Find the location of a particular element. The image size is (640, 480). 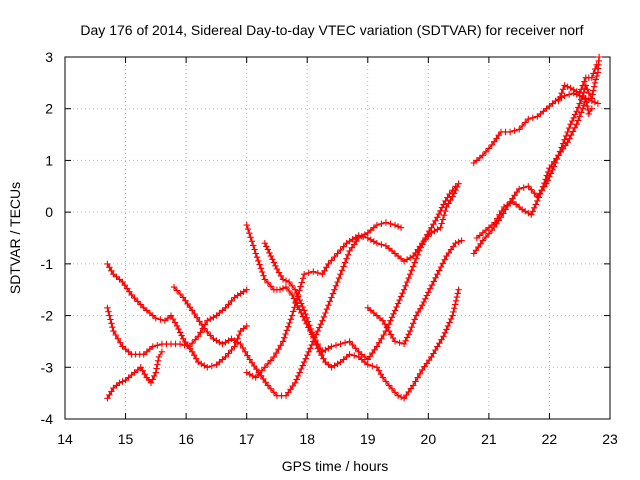

y-tick-label: -1 is located at coordinates (47, 264).